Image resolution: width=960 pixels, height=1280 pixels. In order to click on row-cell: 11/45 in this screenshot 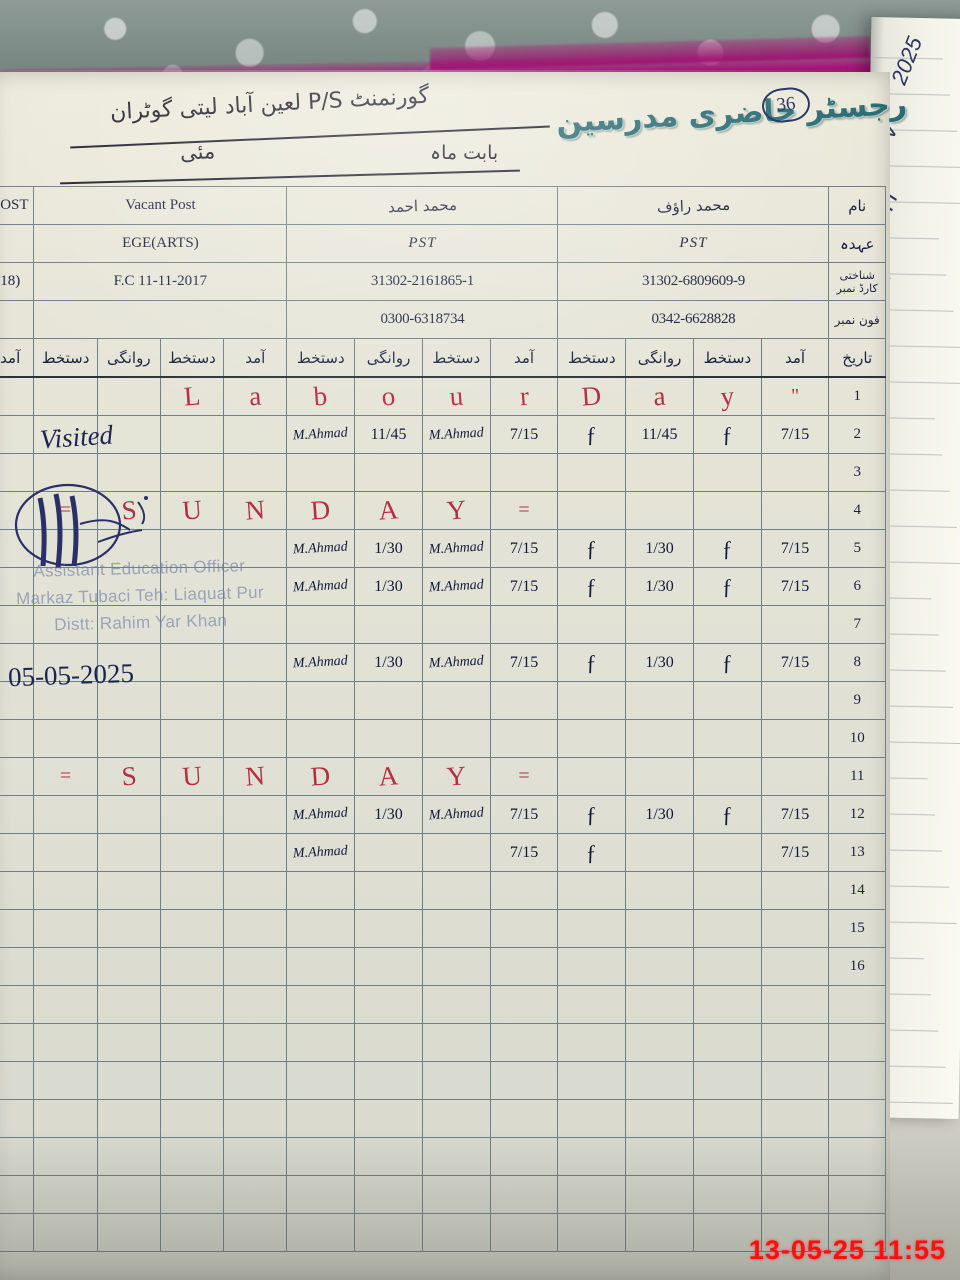, I will do `click(388, 434)`.